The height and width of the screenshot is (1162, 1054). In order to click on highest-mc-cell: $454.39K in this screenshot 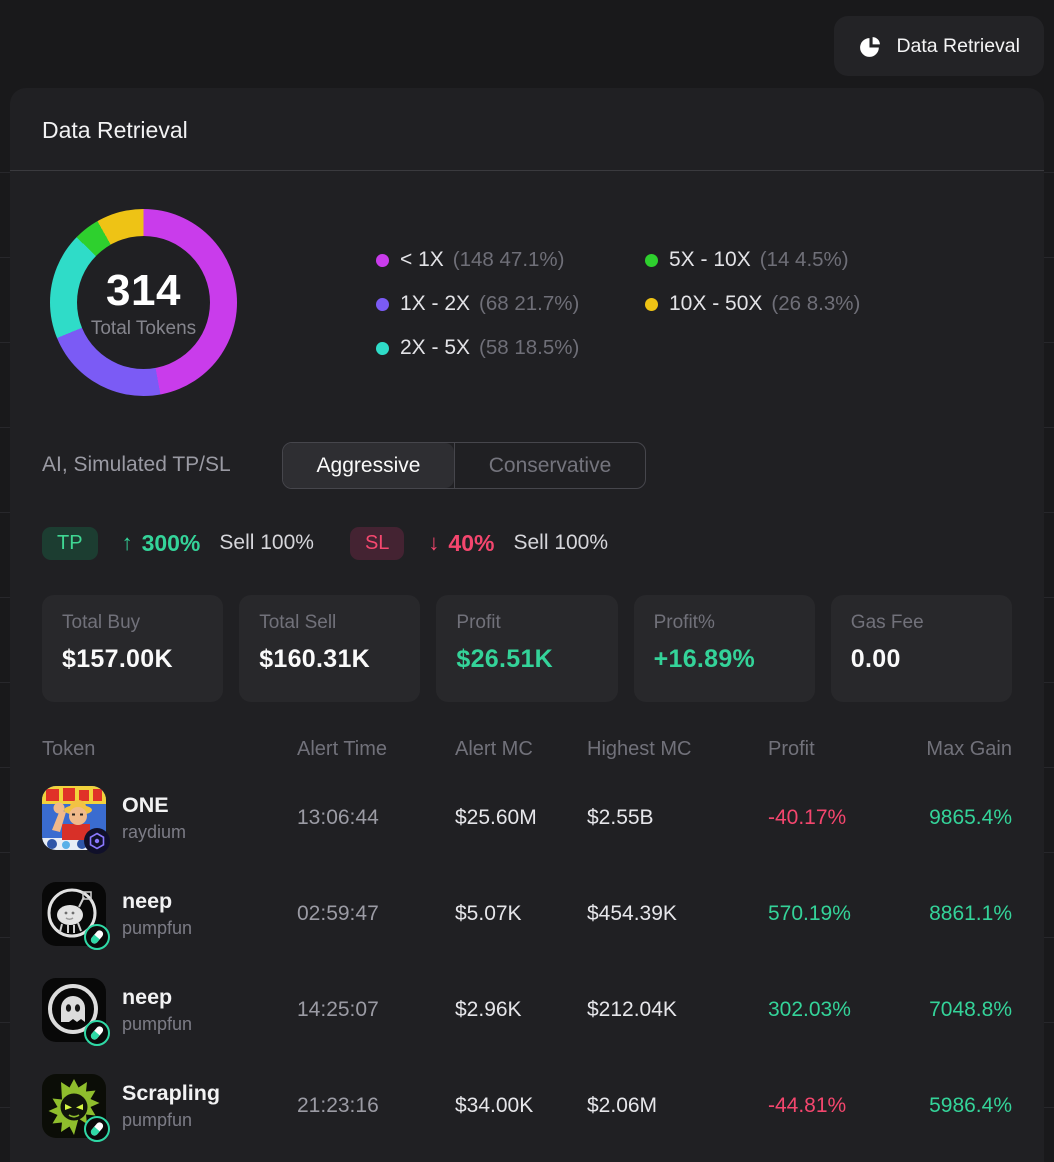, I will do `click(632, 913)`.